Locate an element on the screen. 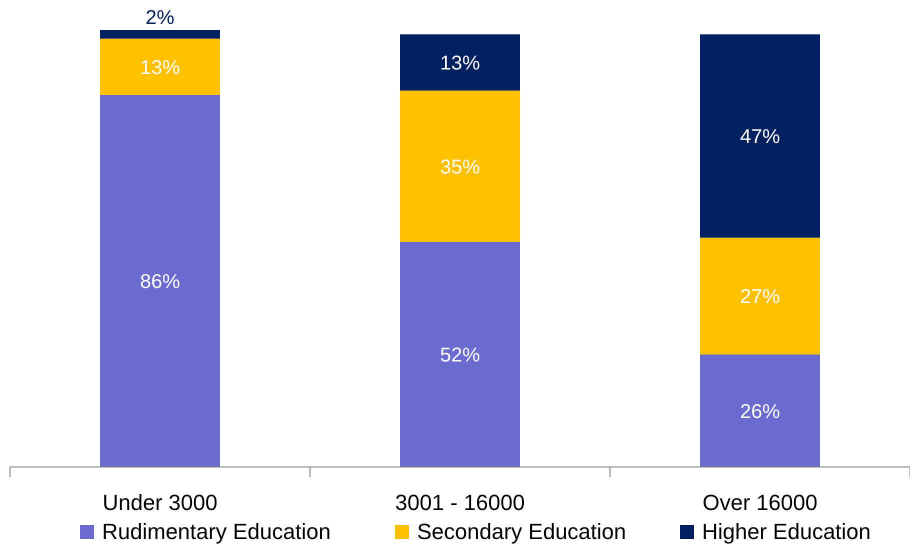 The width and height of the screenshot is (910, 548). data-label: 27% is located at coordinates (760, 297).